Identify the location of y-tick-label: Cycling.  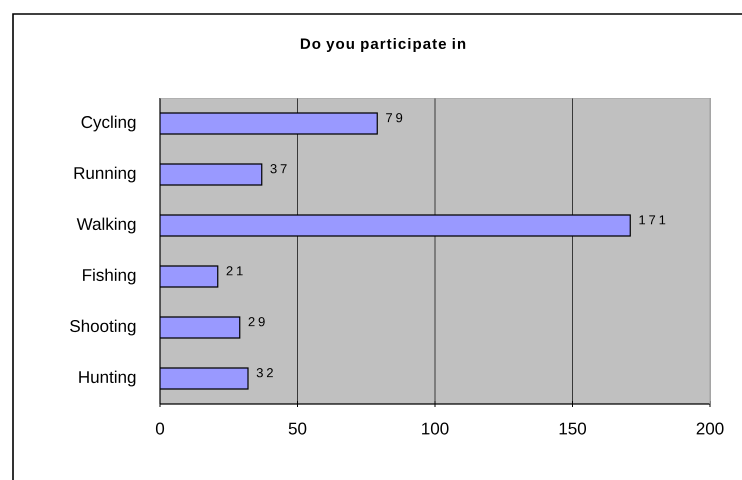
(109, 124).